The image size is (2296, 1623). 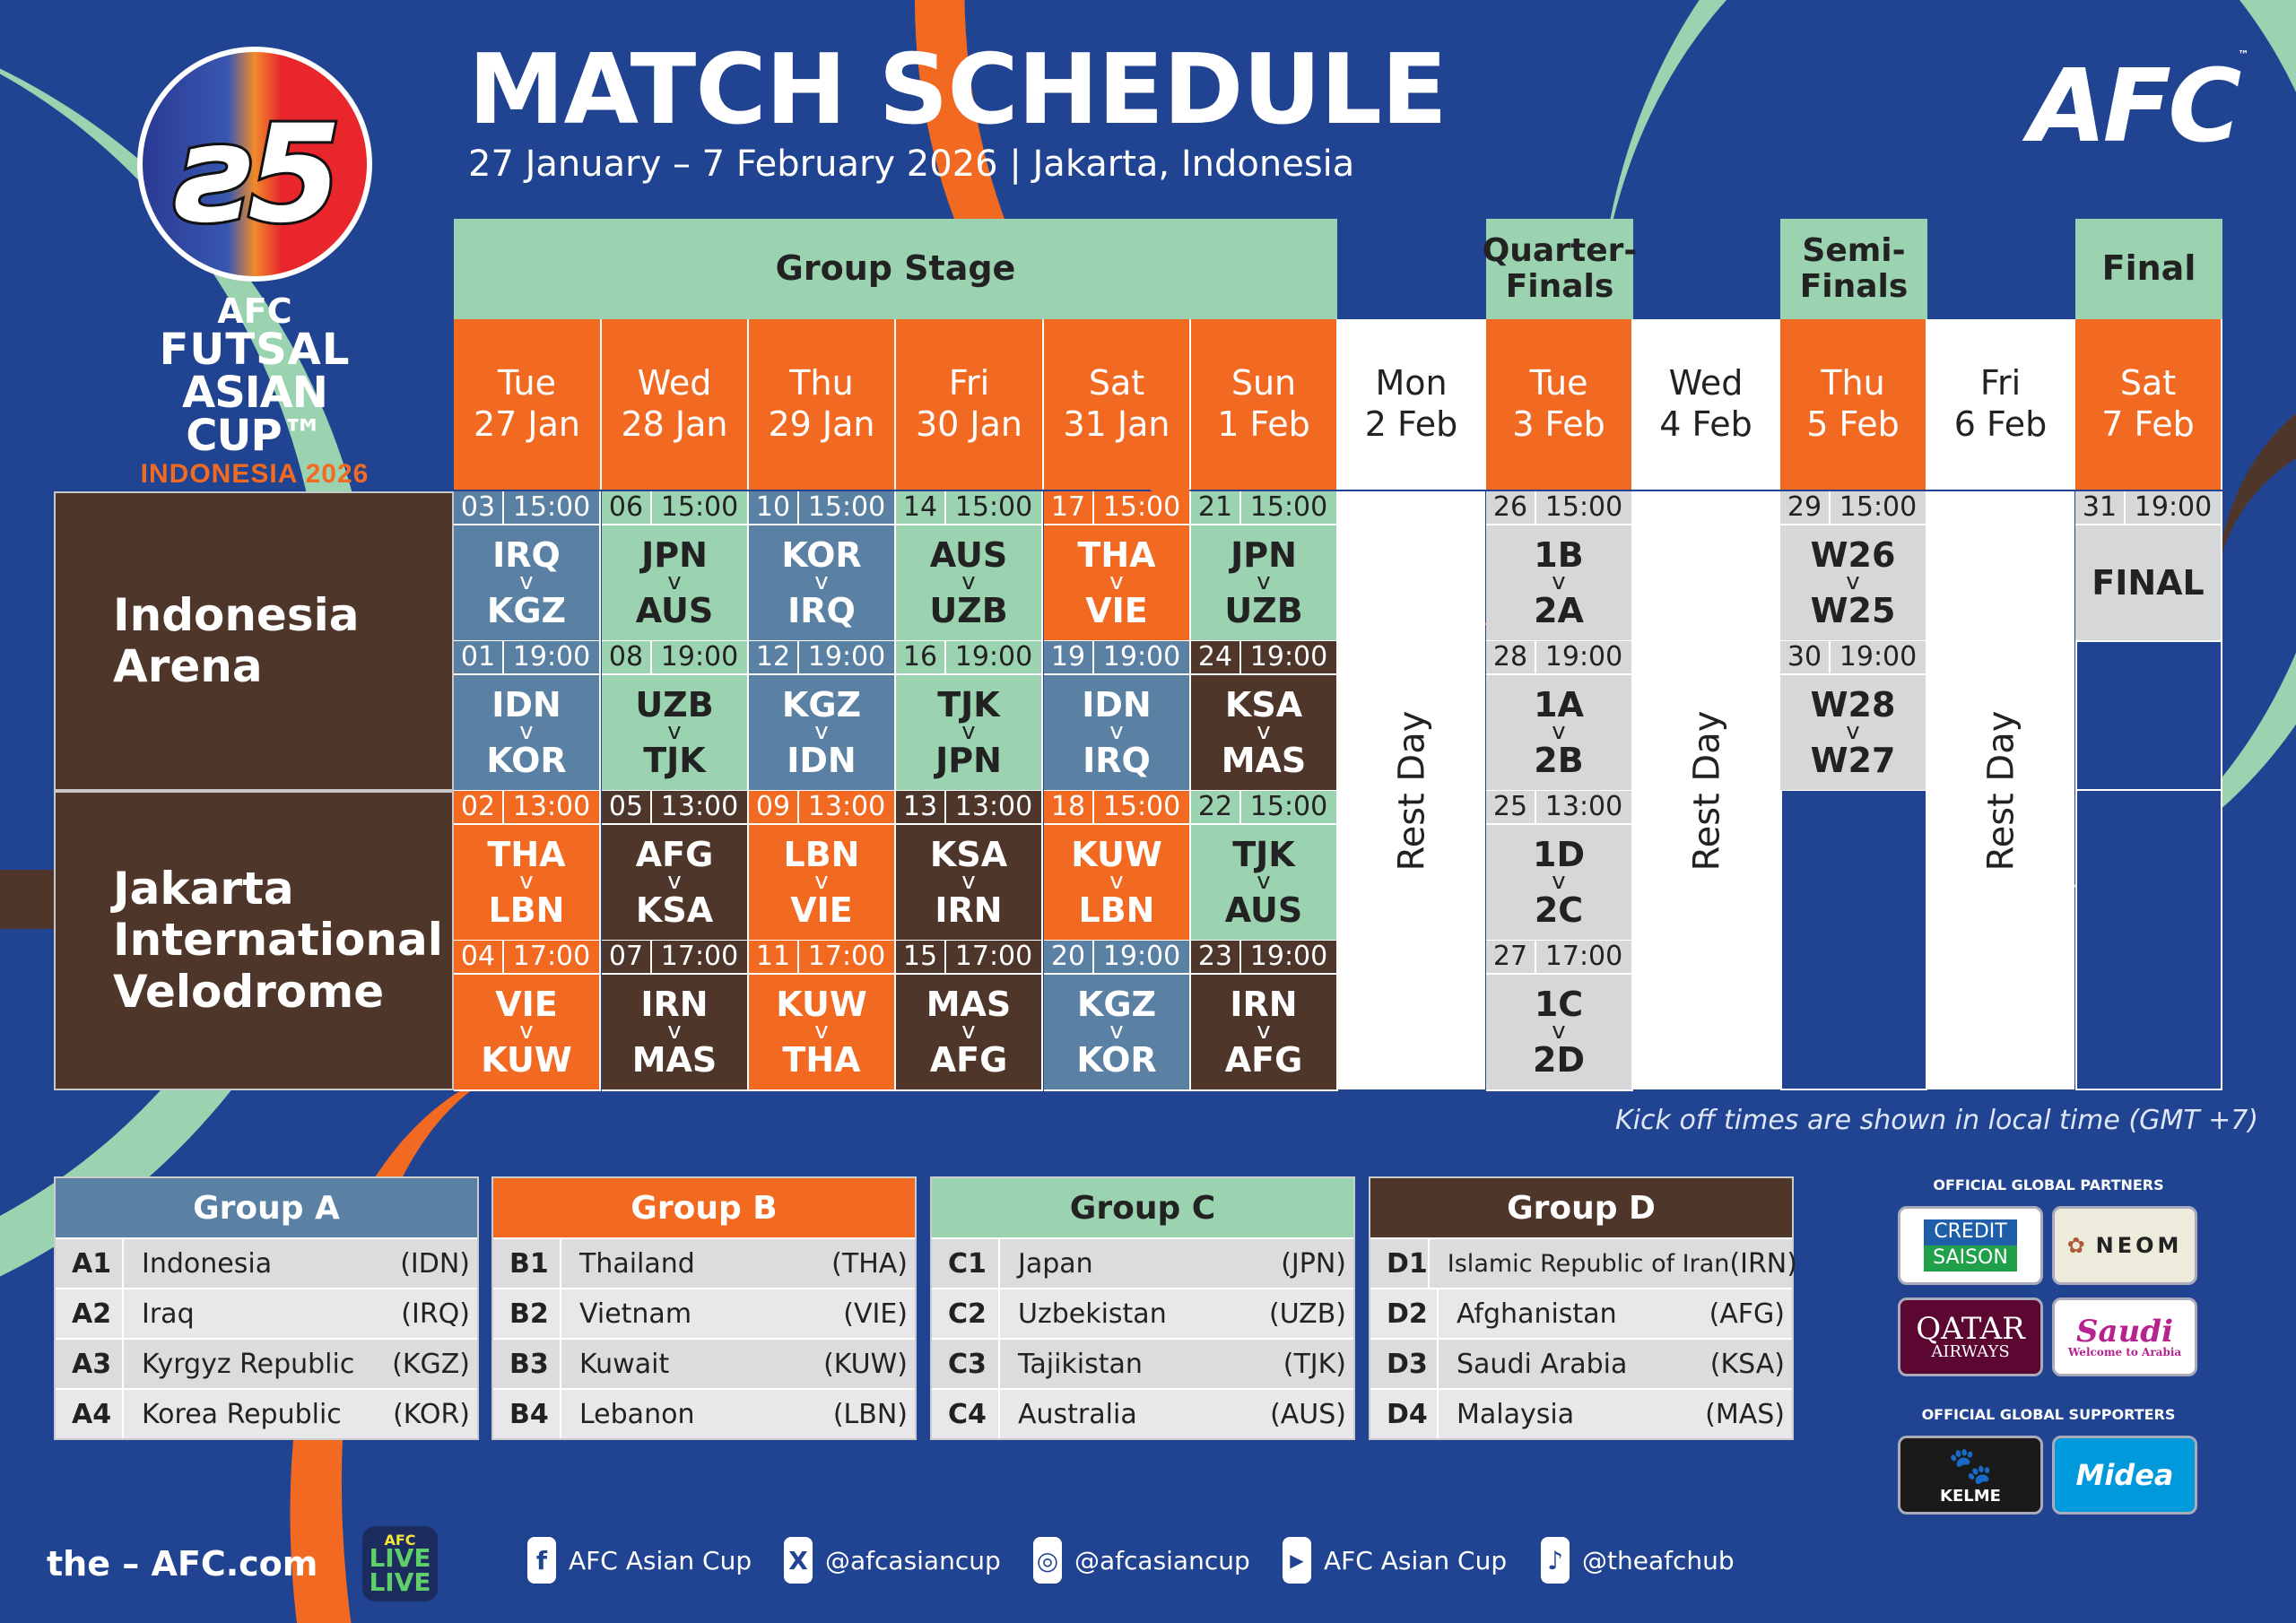 What do you see at coordinates (1263, 424) in the screenshot?
I see `day-date: 1 Feb` at bounding box center [1263, 424].